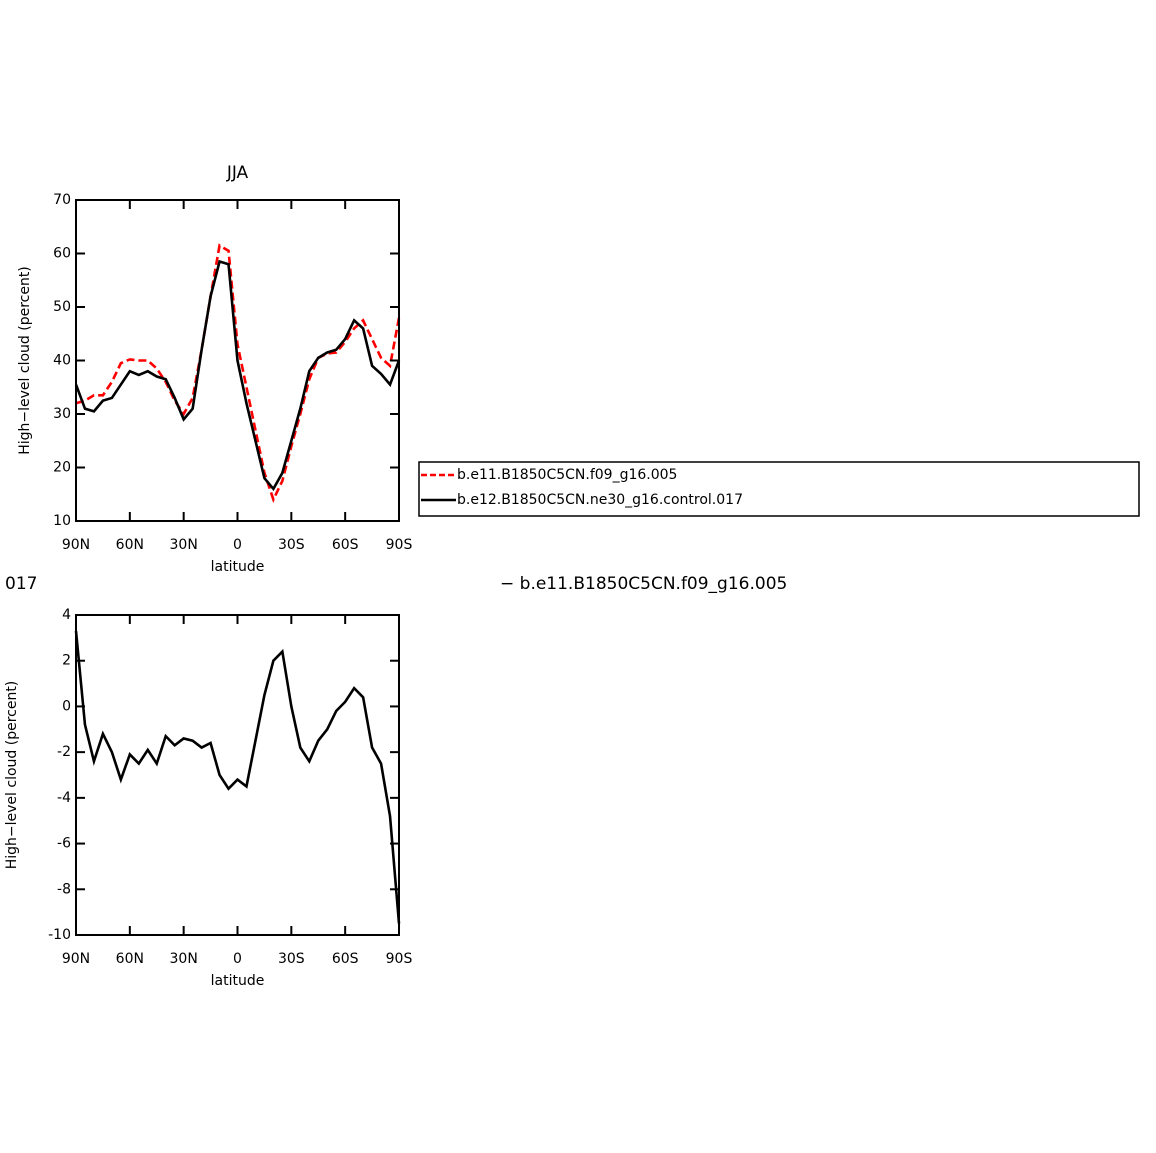 The image size is (1156, 1153). What do you see at coordinates (64, 798) in the screenshot?
I see `y-tick-label: -4` at bounding box center [64, 798].